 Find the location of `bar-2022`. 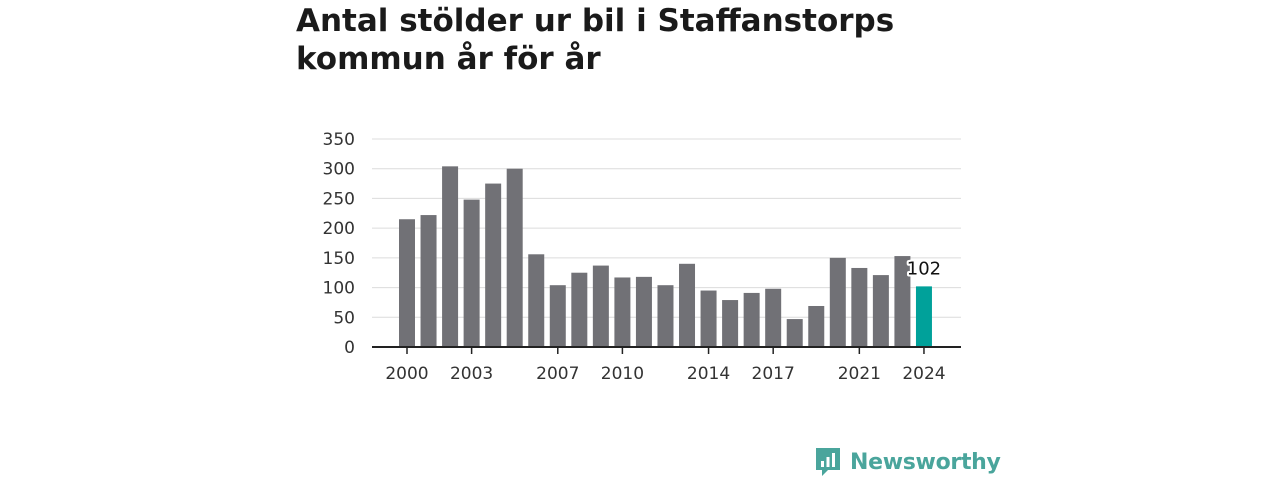

bar-2022 is located at coordinates (880, 311).